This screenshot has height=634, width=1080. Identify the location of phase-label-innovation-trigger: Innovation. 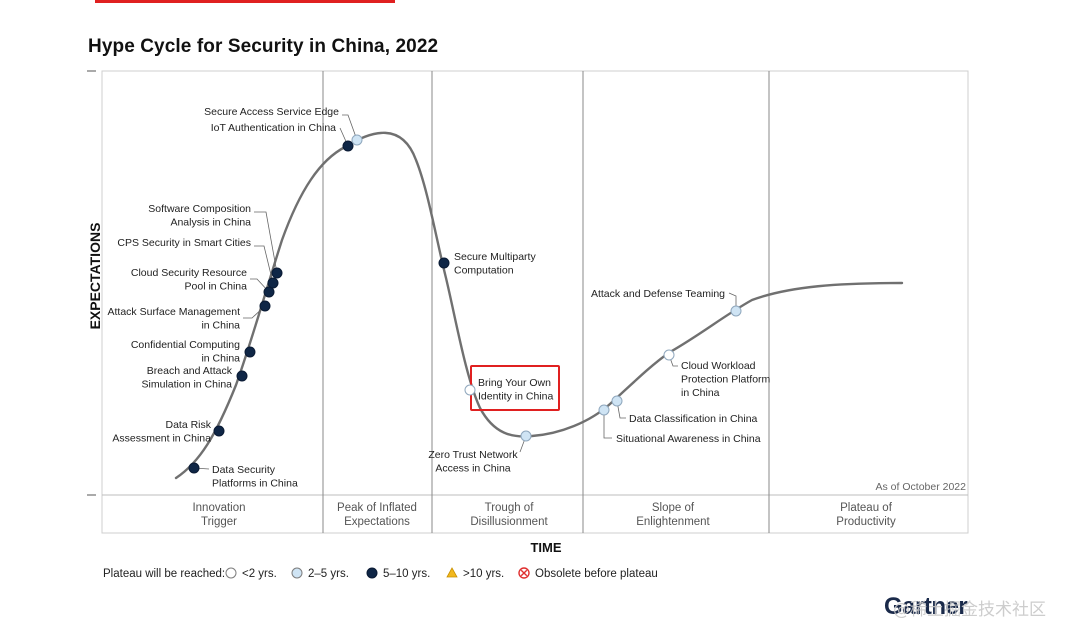
(218, 508).